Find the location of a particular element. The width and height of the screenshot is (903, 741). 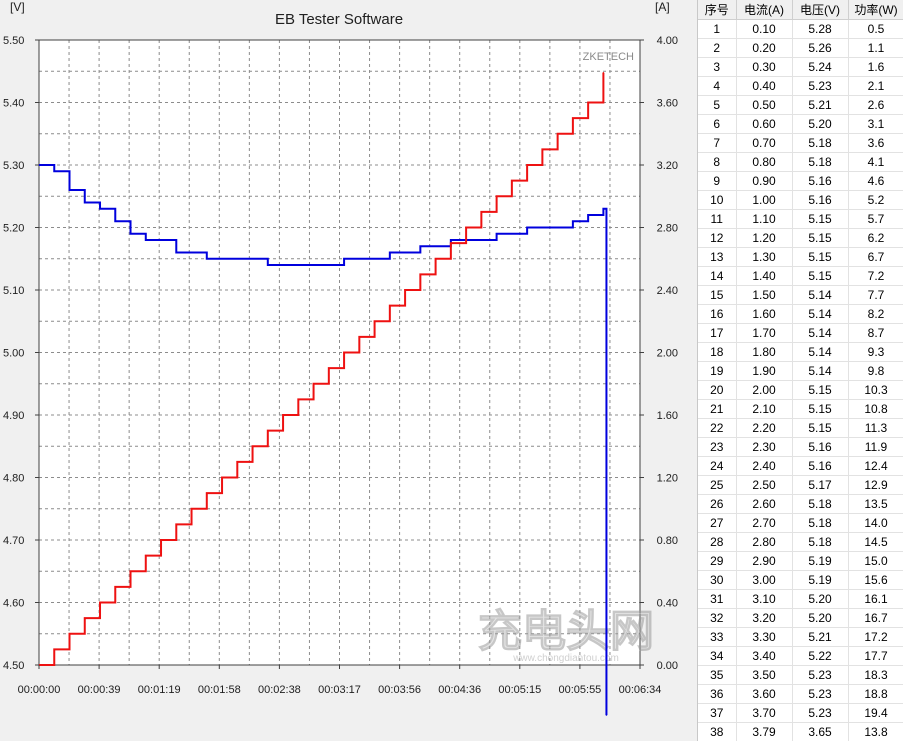

cell-index: 15 is located at coordinates (717, 295).